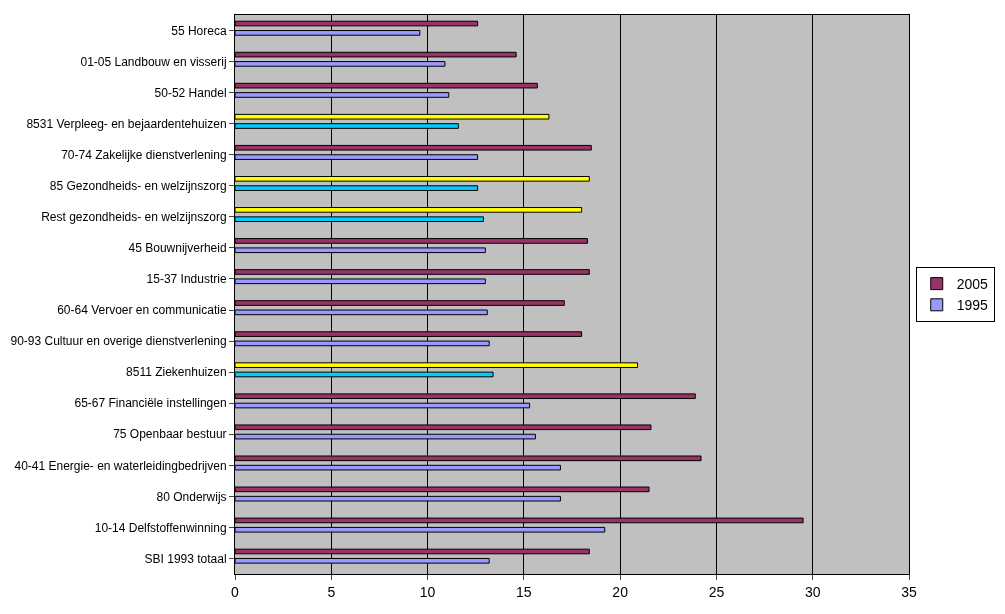 The width and height of the screenshot is (1005, 614). Describe the element at coordinates (142, 310) in the screenshot. I see `y-tick-label: 60-64 Vervoer en communicatie` at that location.